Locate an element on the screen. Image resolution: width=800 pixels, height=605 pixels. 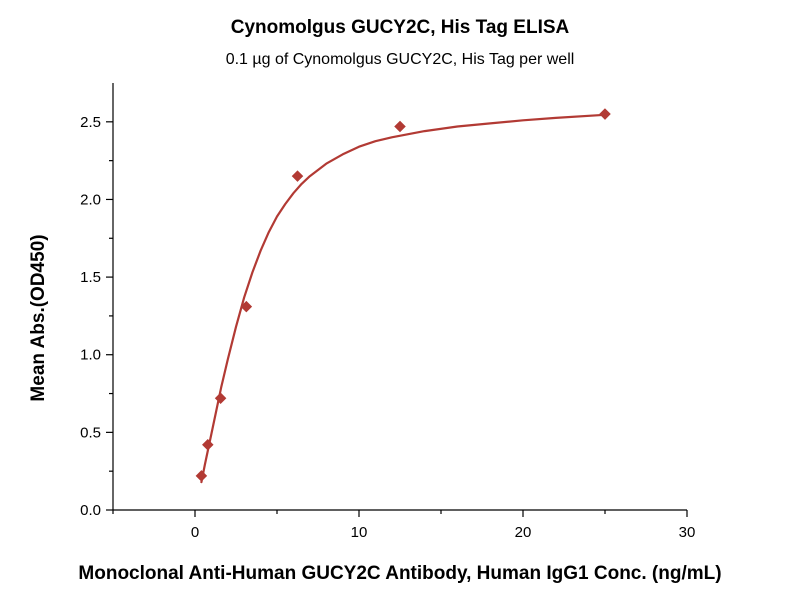
x-tick-label: 20 is located at coordinates (523, 532).